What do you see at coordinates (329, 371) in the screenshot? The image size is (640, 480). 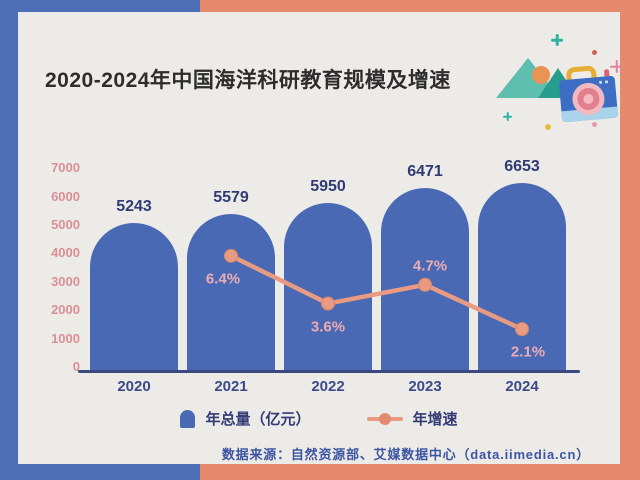 I see `x-axis-line` at bounding box center [329, 371].